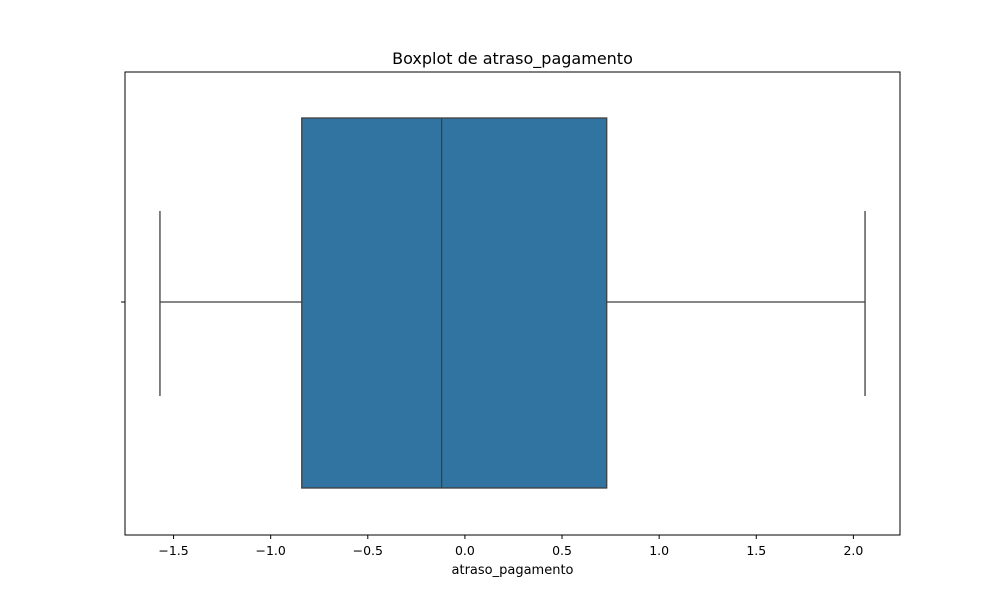 The height and width of the screenshot is (600, 1000). Describe the element at coordinates (513, 570) in the screenshot. I see `x-axis-label: atraso_pagamento` at that location.